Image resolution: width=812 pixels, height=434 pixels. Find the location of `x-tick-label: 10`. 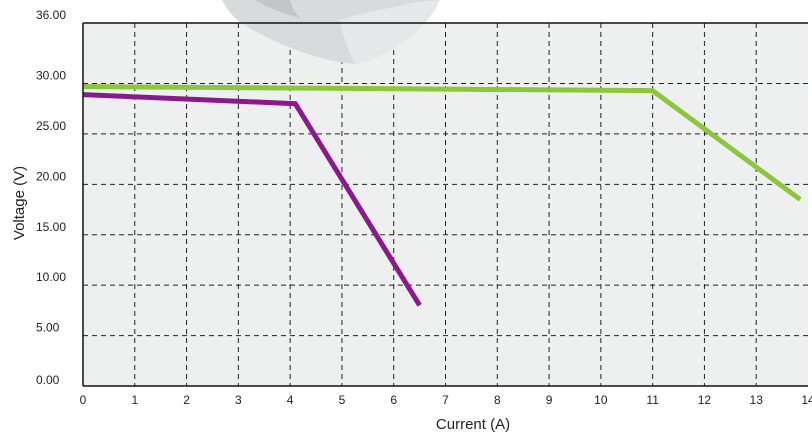

x-tick-label: 10 is located at coordinates (601, 400).